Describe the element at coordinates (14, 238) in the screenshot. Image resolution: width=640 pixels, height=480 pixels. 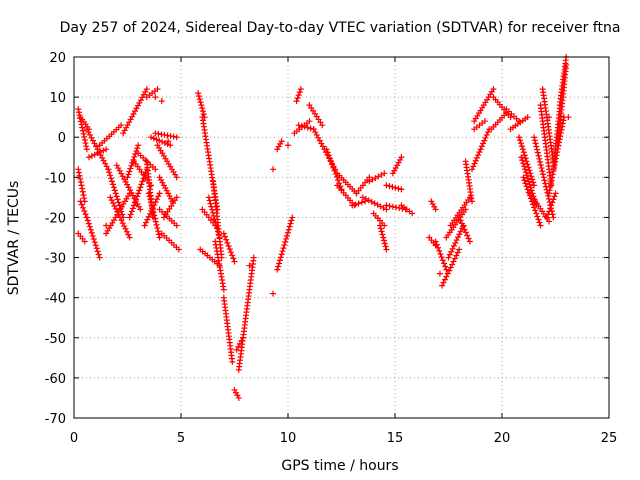
I see `y-axis-label: SDTVAR / TECUs` at that location.